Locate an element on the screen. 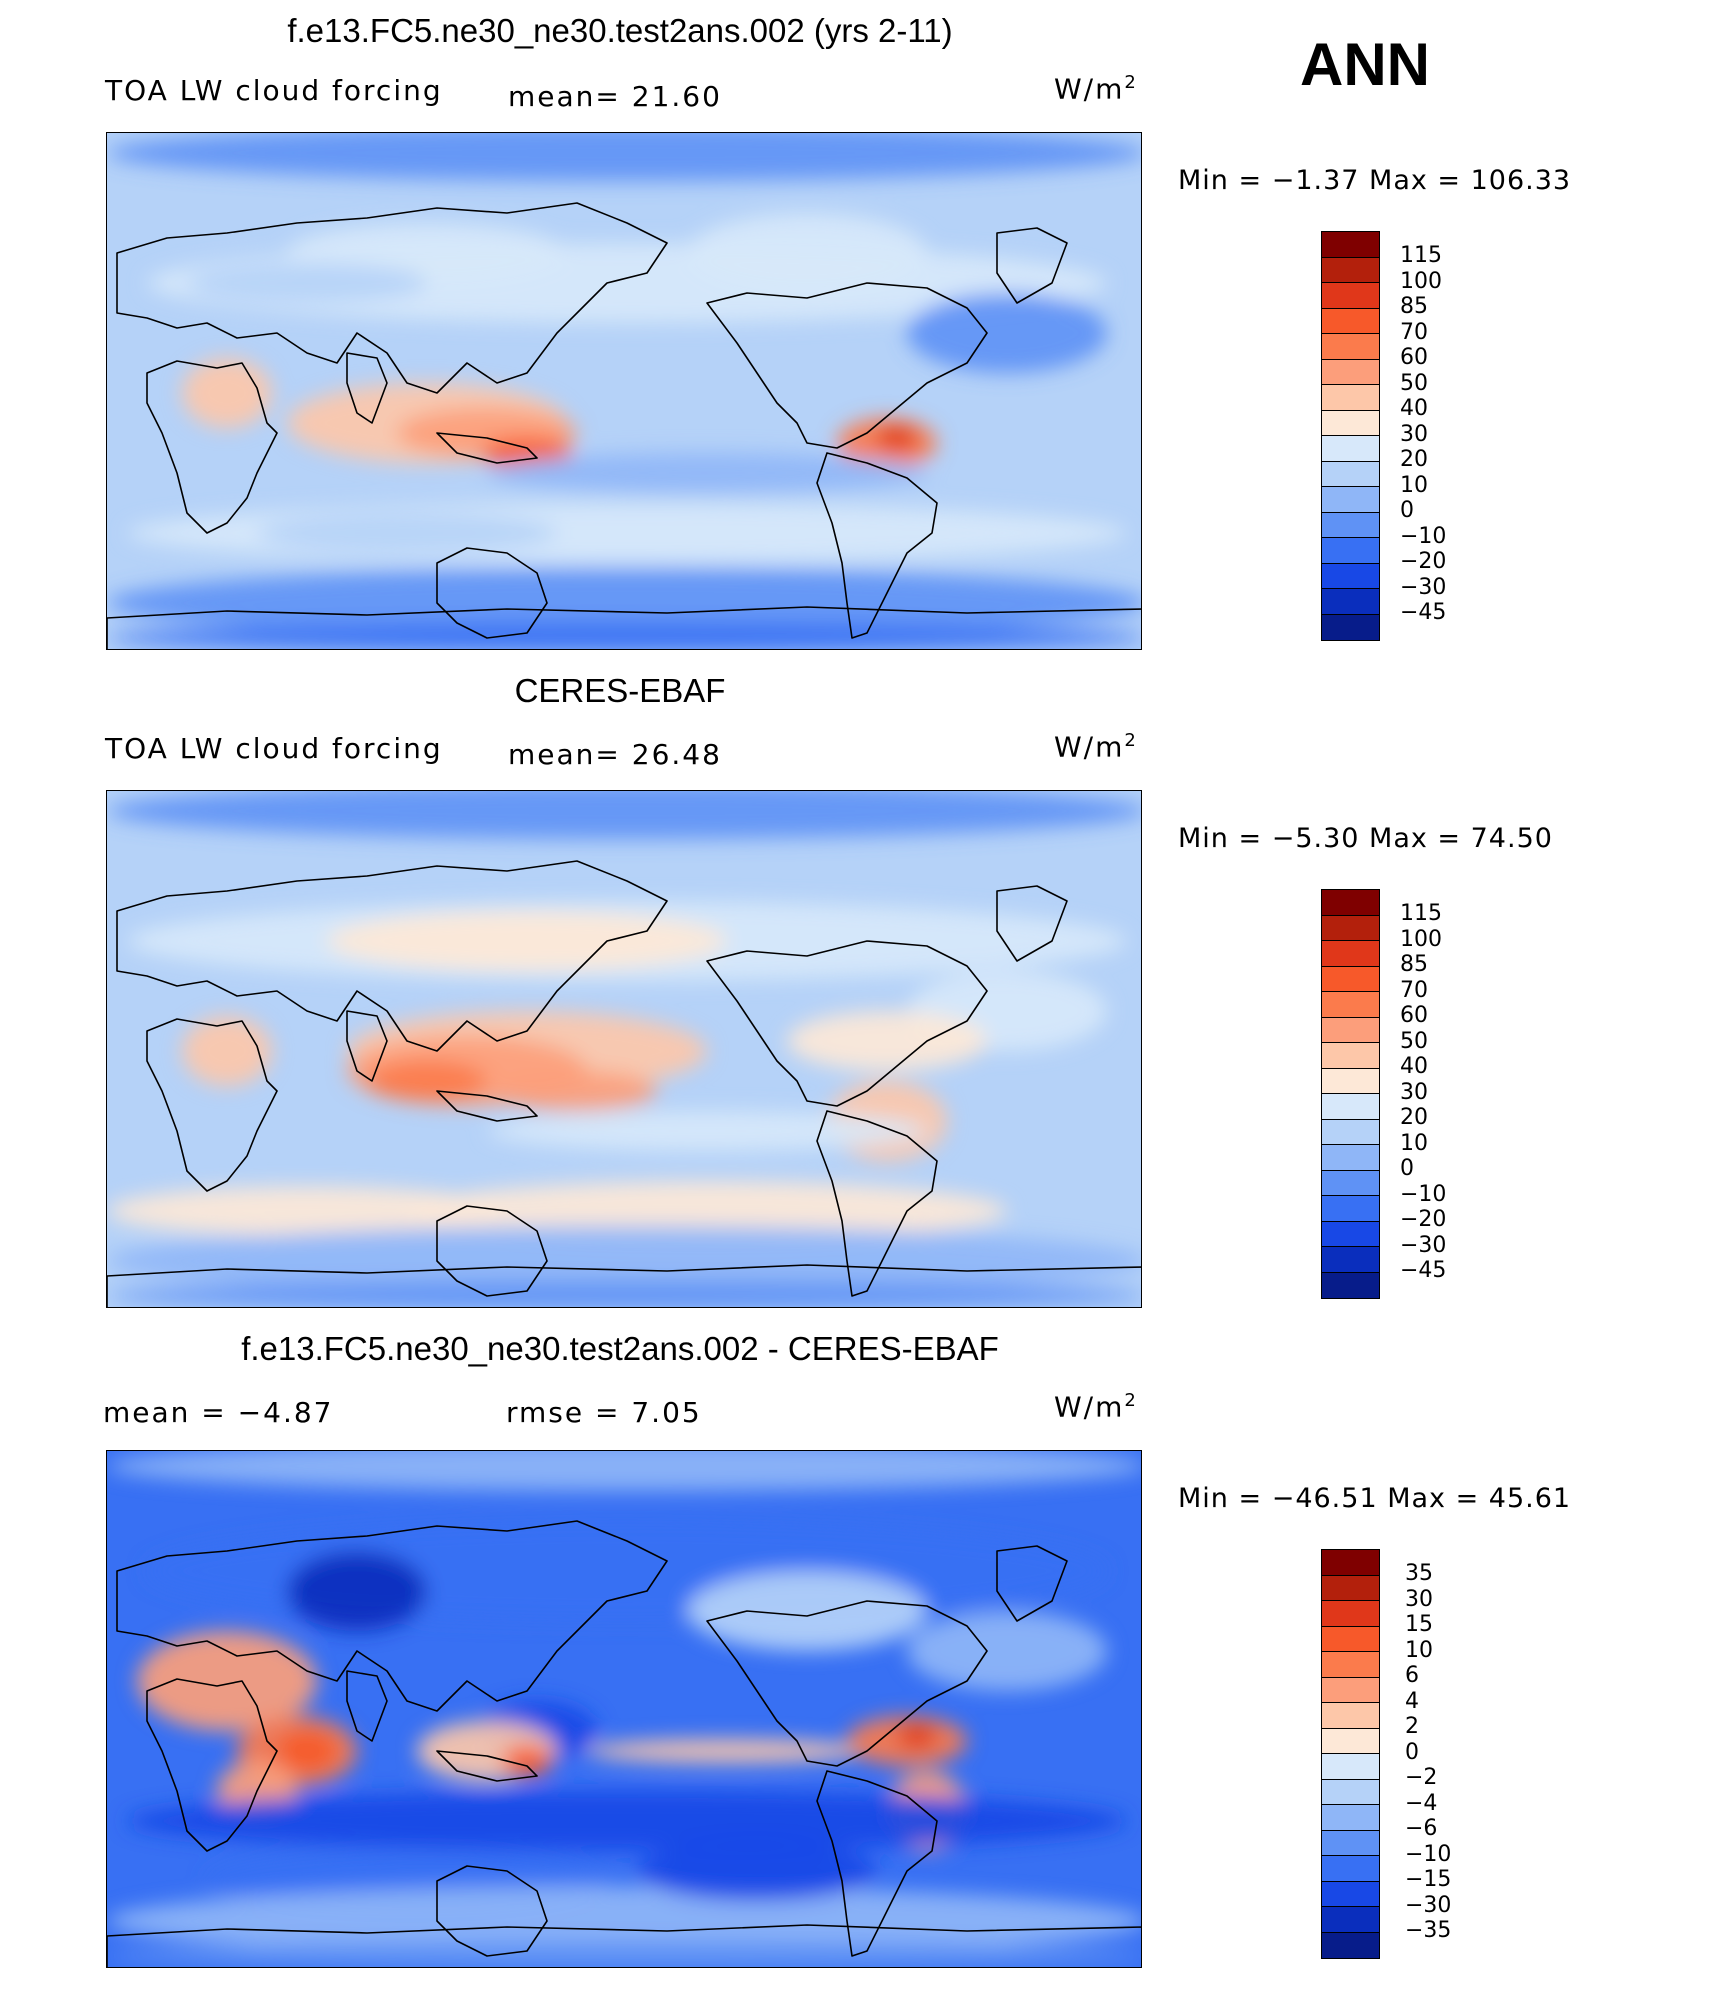 The height and width of the screenshot is (1991, 1710). colorbar-tick-label: 2 is located at coordinates (1412, 1726).